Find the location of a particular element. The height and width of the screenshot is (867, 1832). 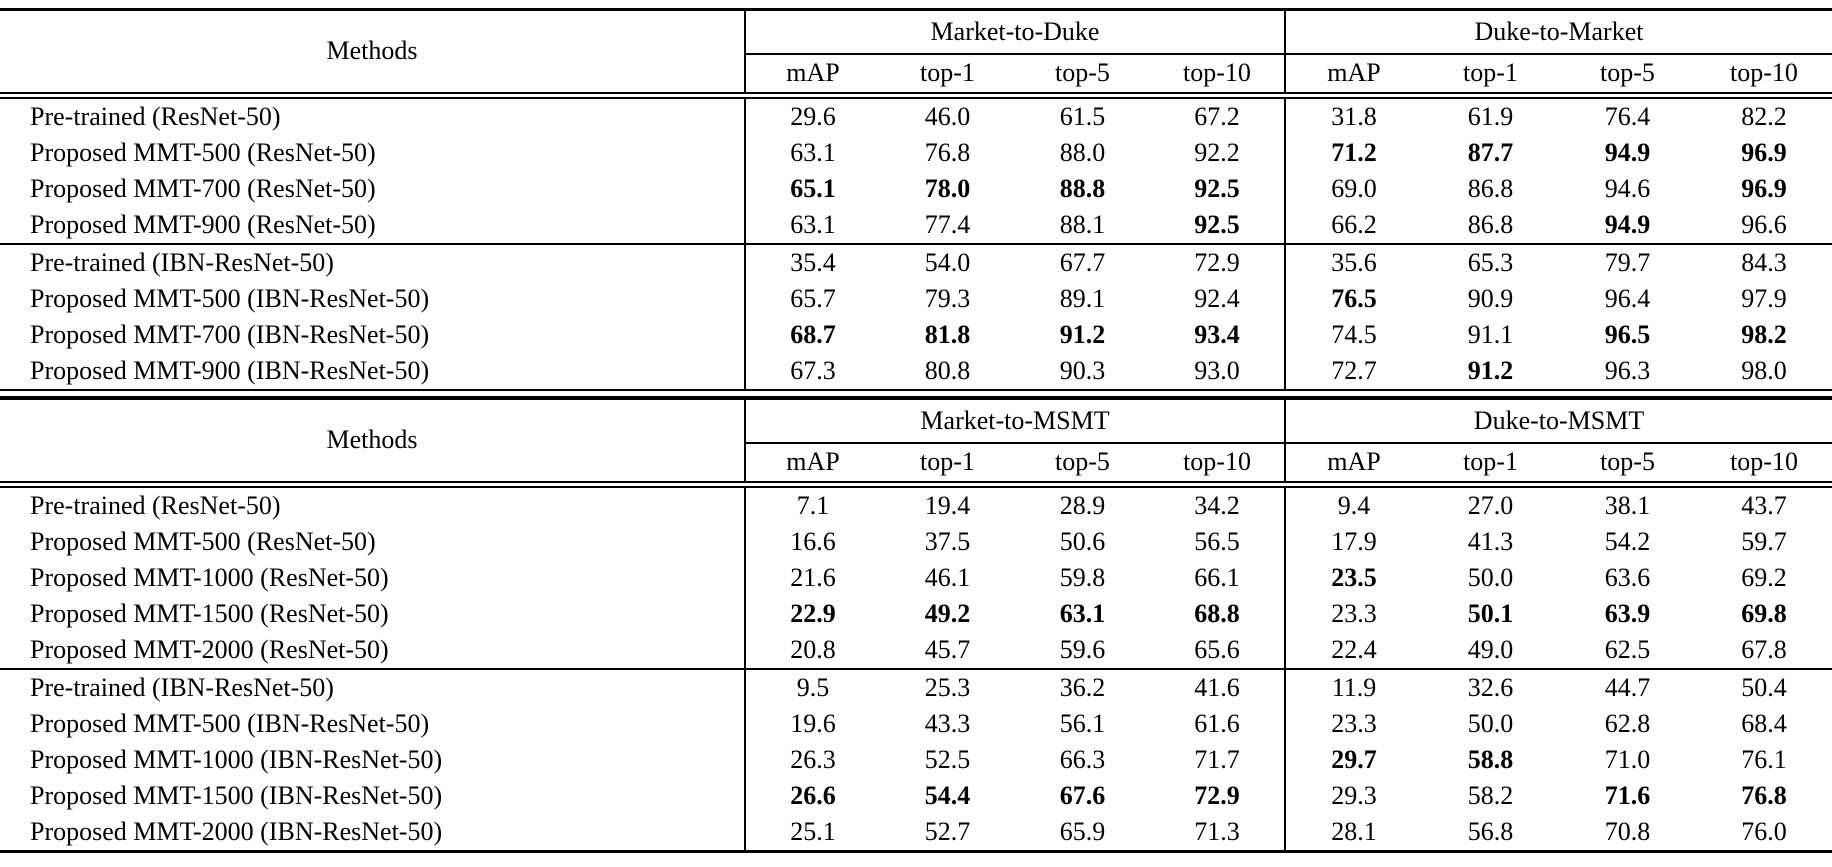

value-cell: 50.1 is located at coordinates (1490, 613).